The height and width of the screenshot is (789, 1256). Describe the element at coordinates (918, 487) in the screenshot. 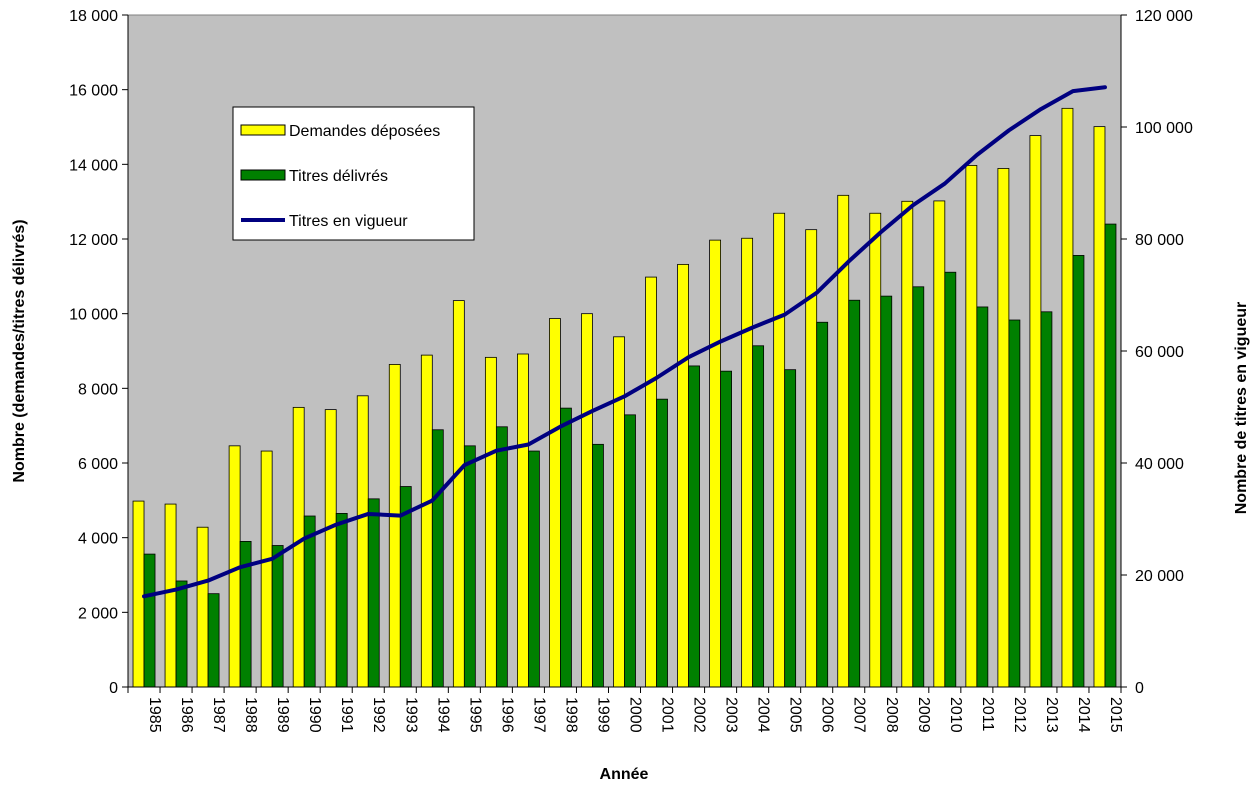

I see `bar-titres-delivres-2009` at that location.